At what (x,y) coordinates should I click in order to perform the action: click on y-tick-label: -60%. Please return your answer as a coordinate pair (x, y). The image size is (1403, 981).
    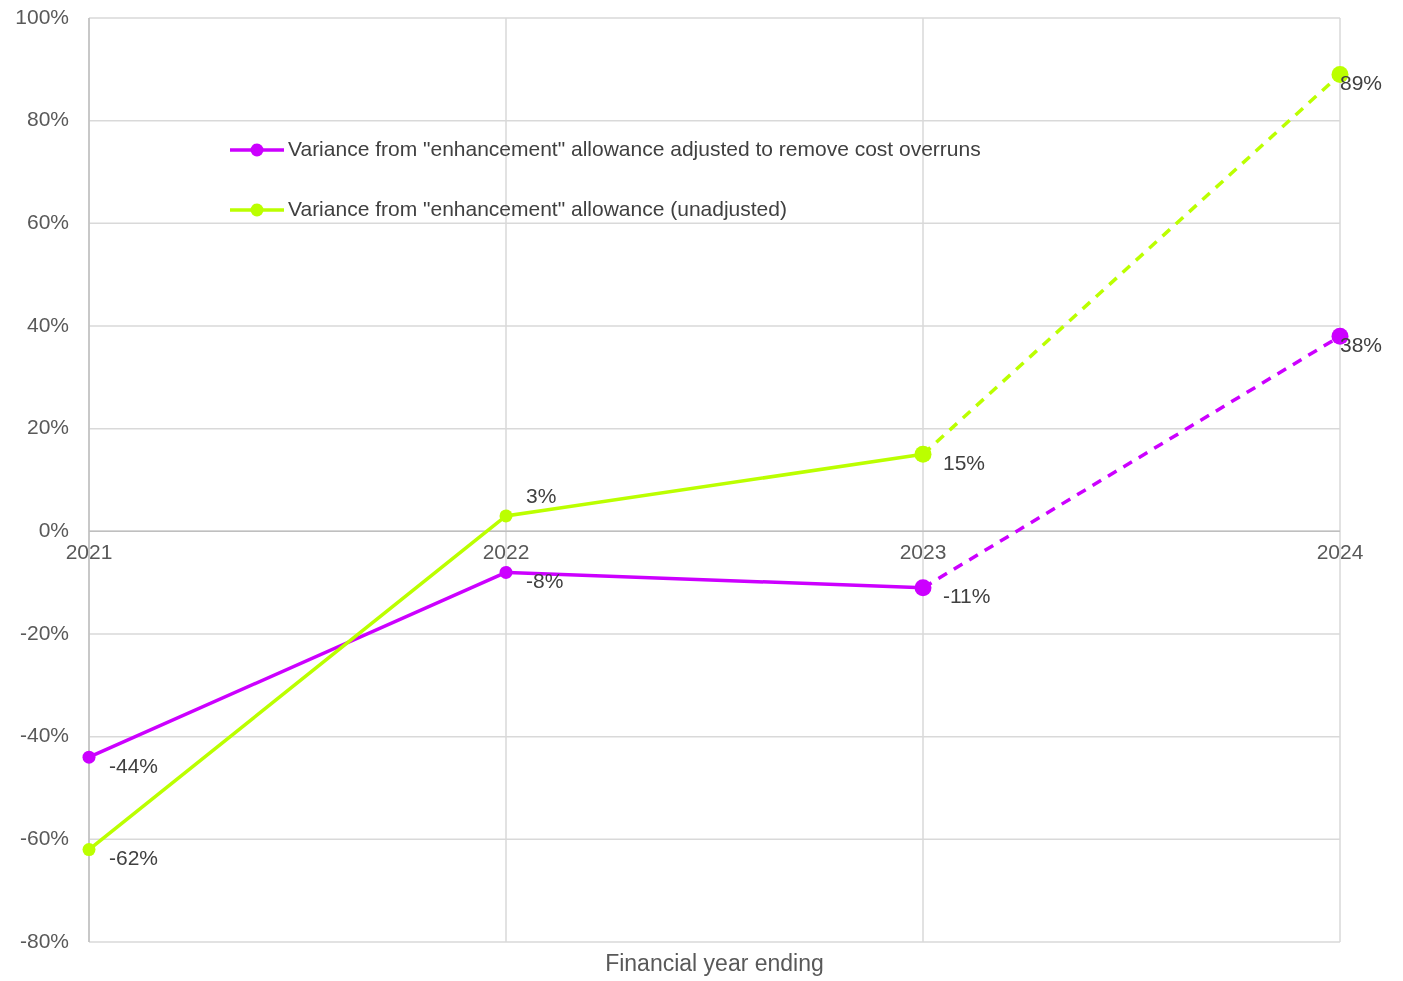
    Looking at the image, I should click on (44, 837).